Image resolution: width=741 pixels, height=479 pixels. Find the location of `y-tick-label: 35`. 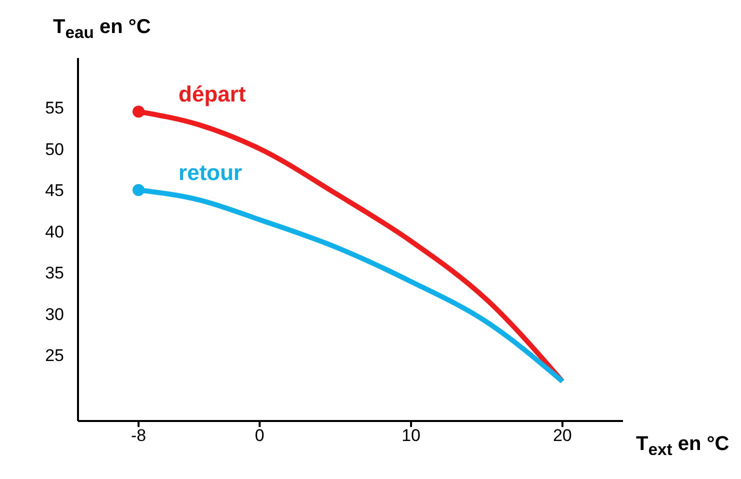

y-tick-label: 35 is located at coordinates (54, 273).